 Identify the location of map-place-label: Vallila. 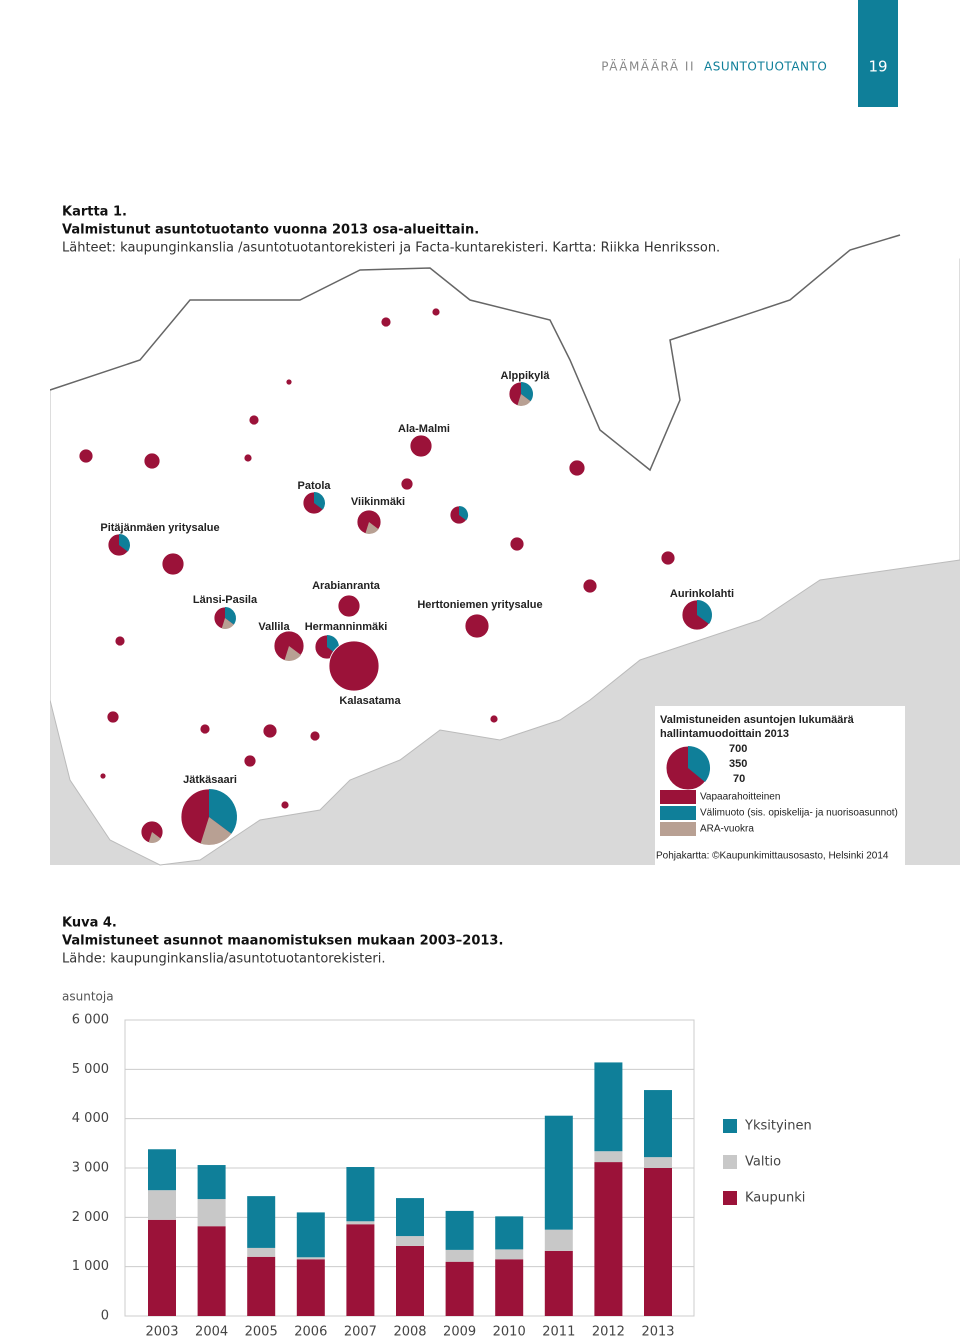
(274, 627).